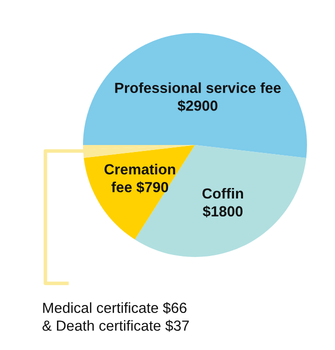 This screenshot has height=350, width=335. Describe the element at coordinates (115, 317) in the screenshot. I see `text: Medical certificate $66 & Death certificate $37` at that location.